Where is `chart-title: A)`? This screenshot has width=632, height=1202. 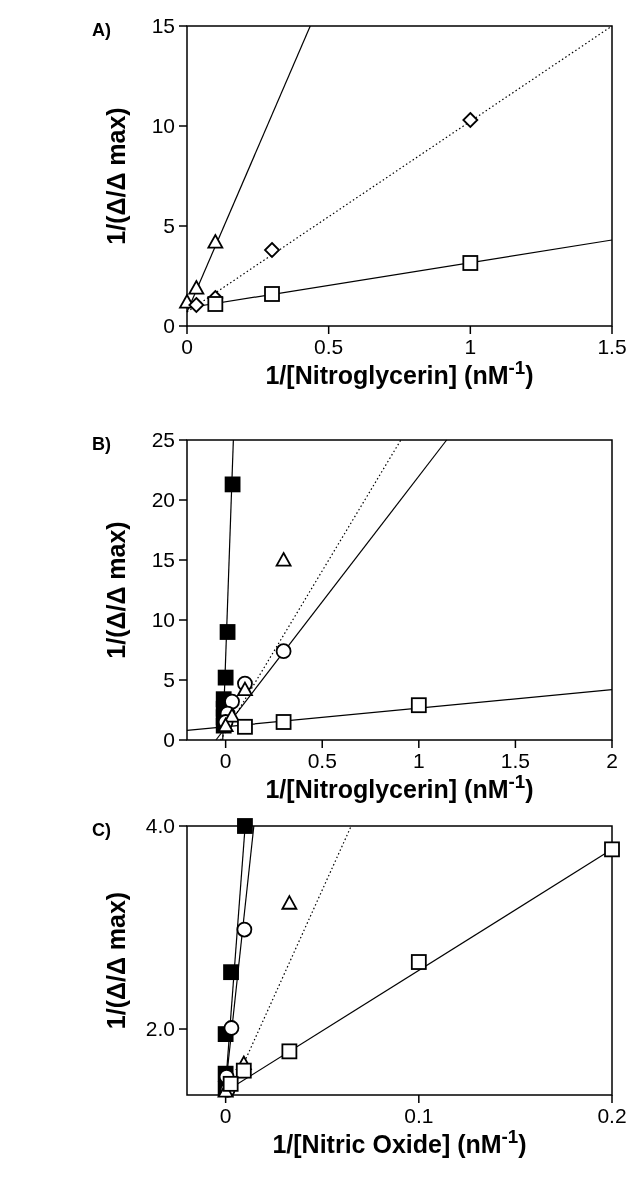
chart-title: A) is located at coordinates (101, 30).